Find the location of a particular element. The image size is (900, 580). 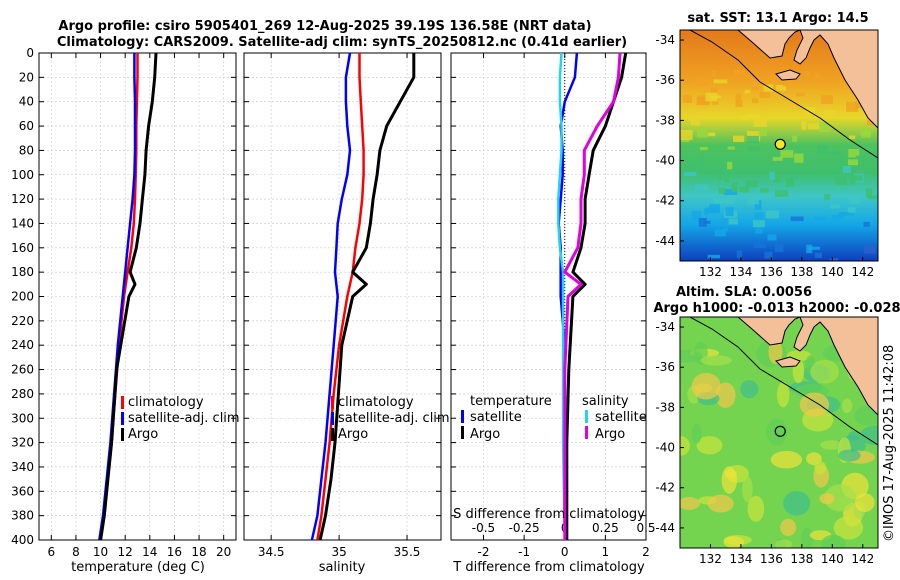

x2-tick-label: -0.25 is located at coordinates (524, 528).